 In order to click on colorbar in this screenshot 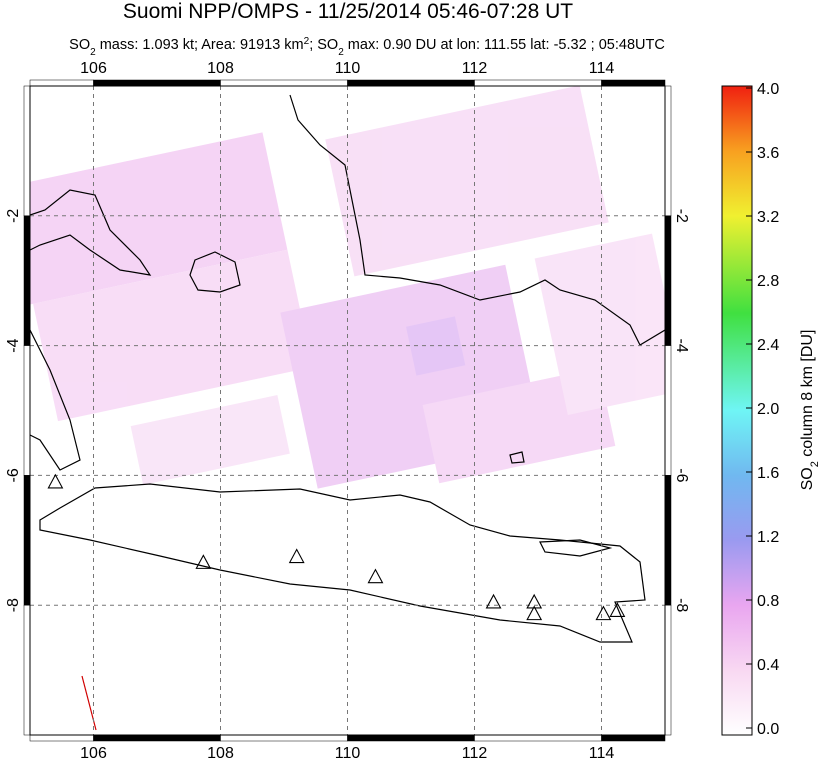, I will do `click(737, 410)`.